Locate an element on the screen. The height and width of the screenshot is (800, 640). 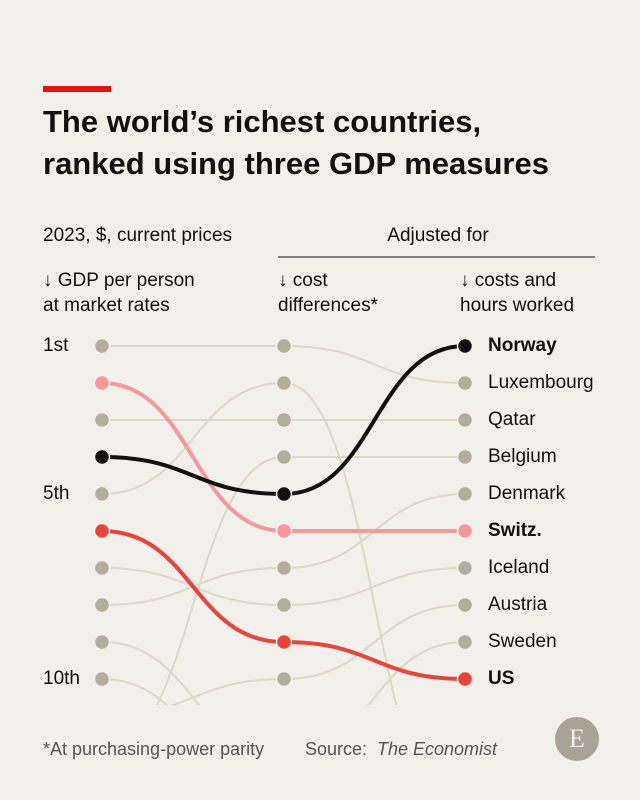
column-header: ↓ GDP per person at market rates is located at coordinates (119, 293).